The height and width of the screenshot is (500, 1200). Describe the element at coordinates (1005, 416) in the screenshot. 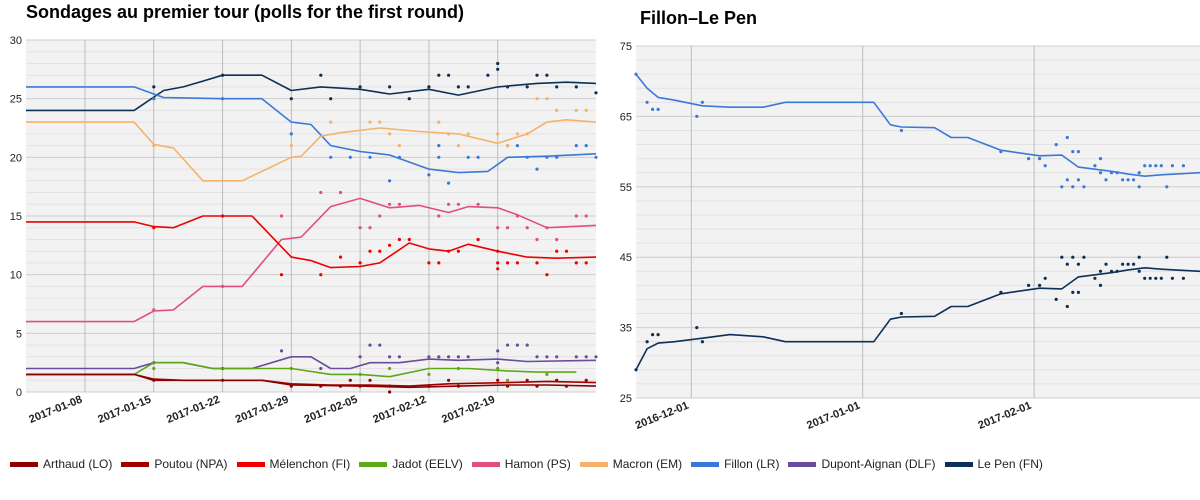

I see `right-x-tick-label: 2017-02-01` at that location.